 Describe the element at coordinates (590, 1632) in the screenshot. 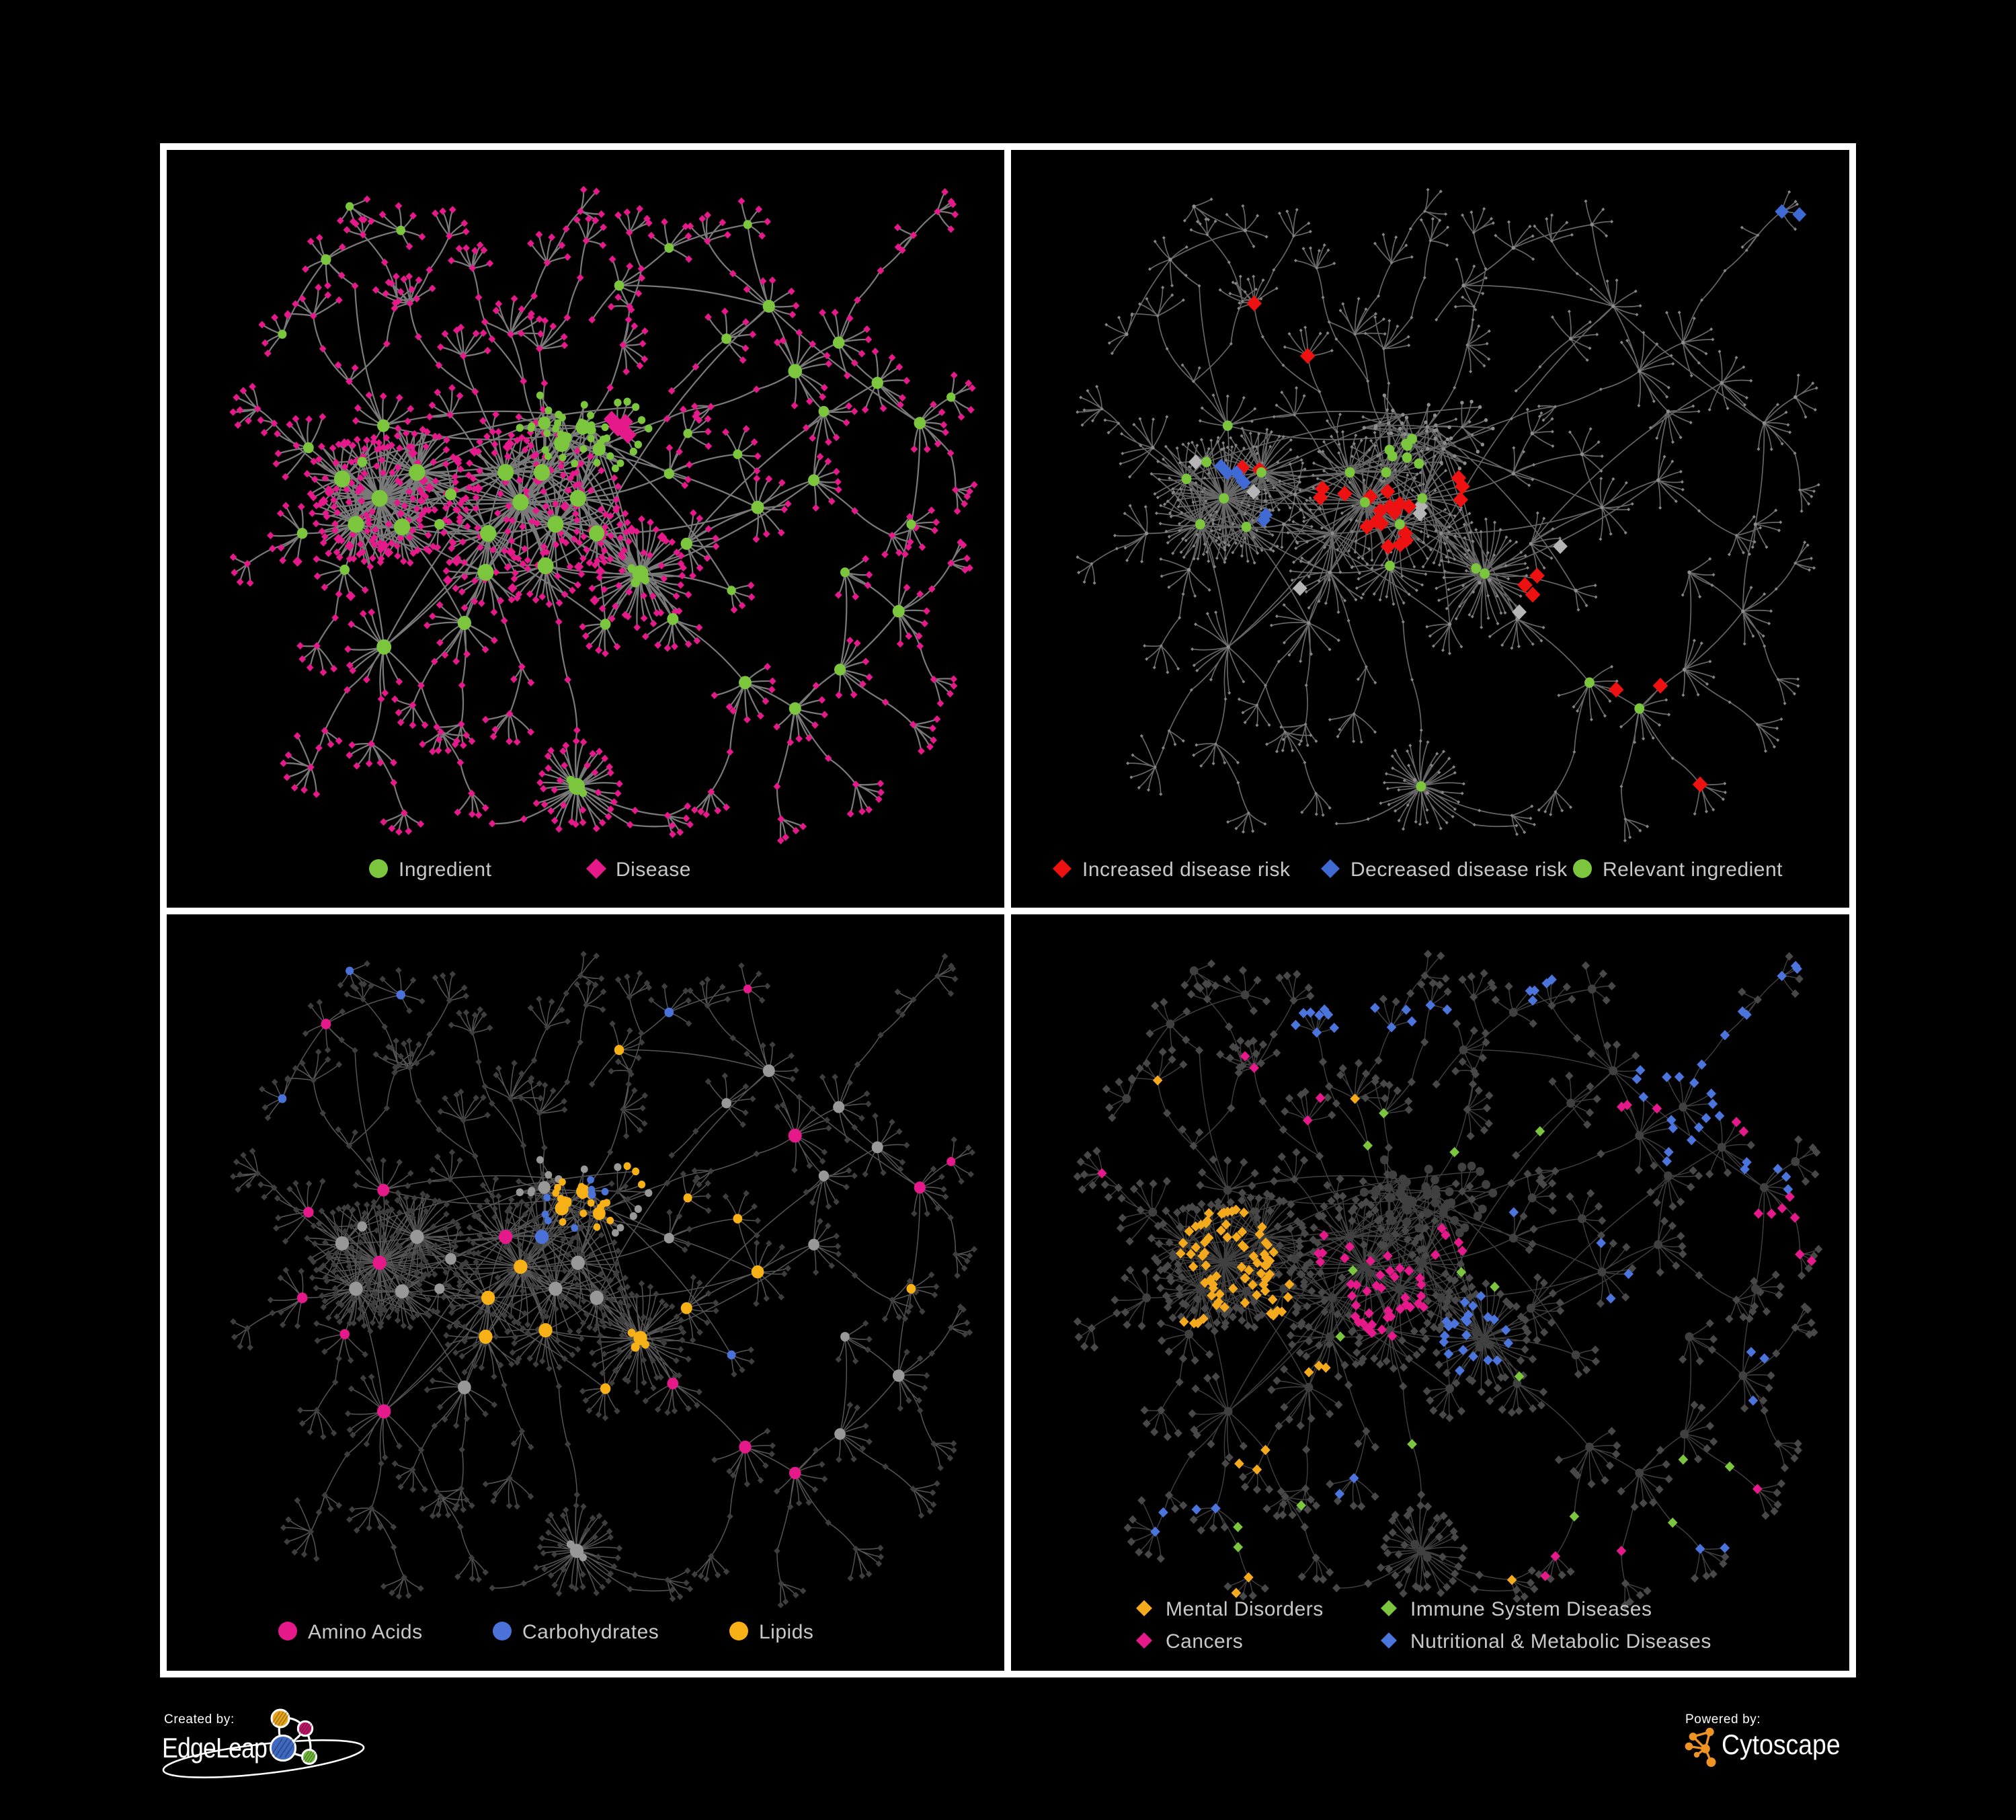

I see `svg-text: Carbohydrates` at that location.